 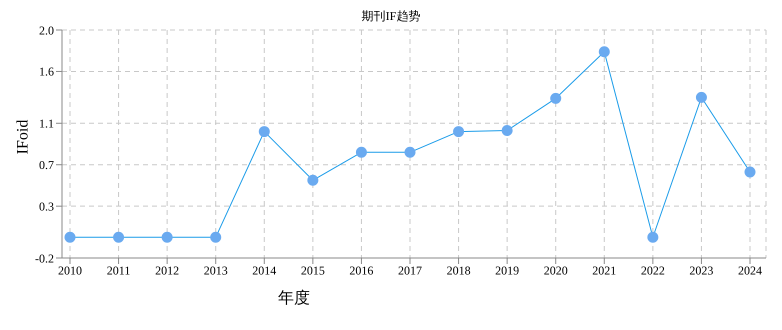 What do you see at coordinates (70, 271) in the screenshot?
I see `x-tick-label: 2010` at bounding box center [70, 271].